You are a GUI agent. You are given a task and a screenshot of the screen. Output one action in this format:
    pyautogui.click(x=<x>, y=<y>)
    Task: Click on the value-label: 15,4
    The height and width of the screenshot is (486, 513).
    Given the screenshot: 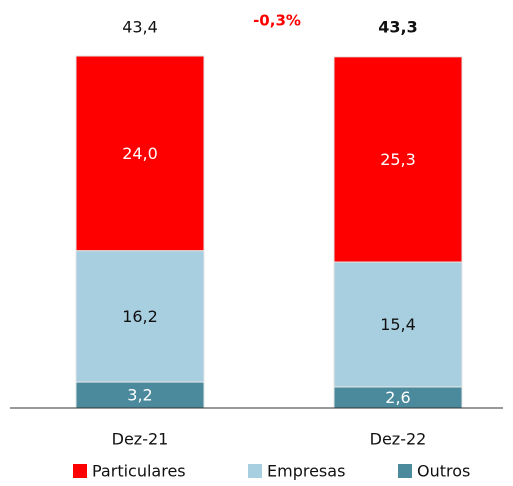 What is the action you would take?
    pyautogui.click(x=398, y=324)
    